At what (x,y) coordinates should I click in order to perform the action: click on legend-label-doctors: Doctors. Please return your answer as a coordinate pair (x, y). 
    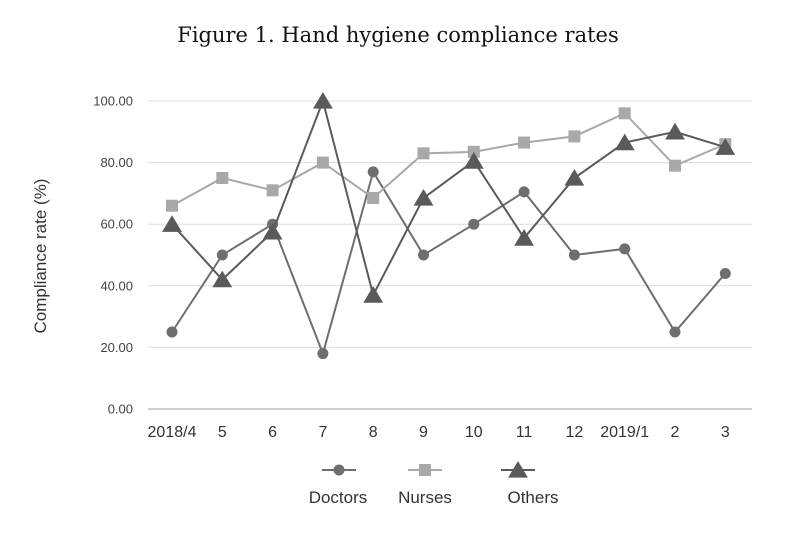
    Looking at the image, I should click on (338, 497).